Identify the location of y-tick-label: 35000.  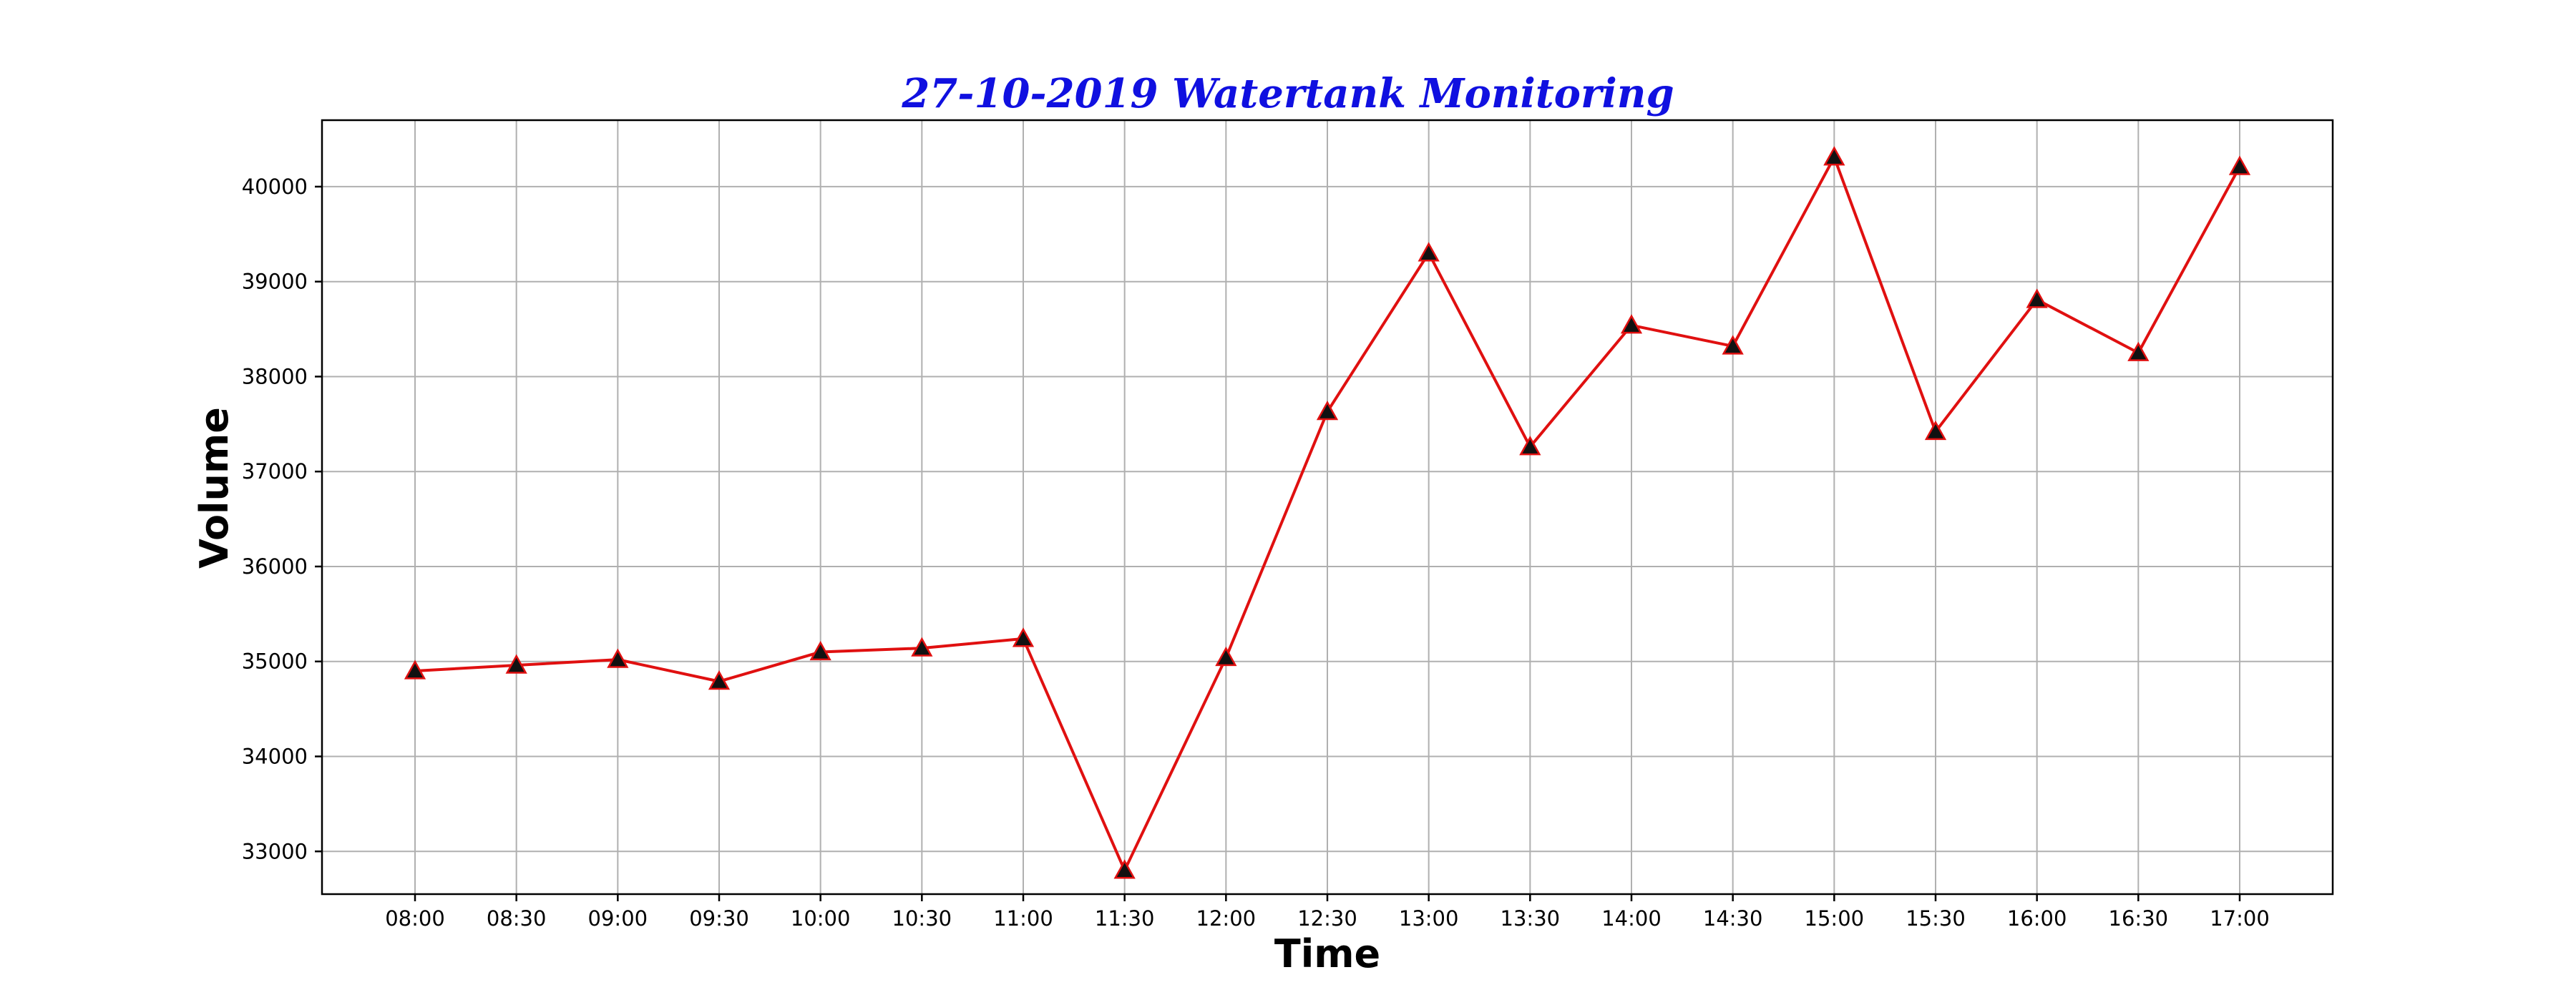
(275, 661).